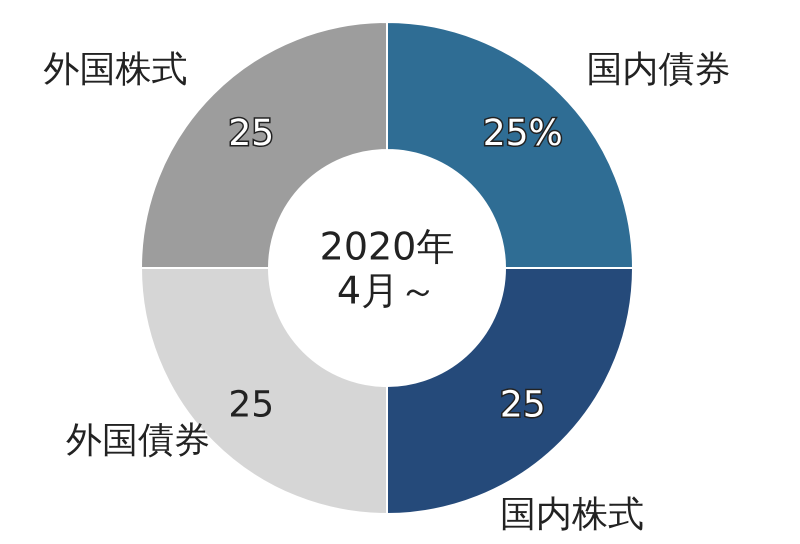  Describe the element at coordinates (116, 69) in the screenshot. I see `slice-label: 外国株式` at that location.